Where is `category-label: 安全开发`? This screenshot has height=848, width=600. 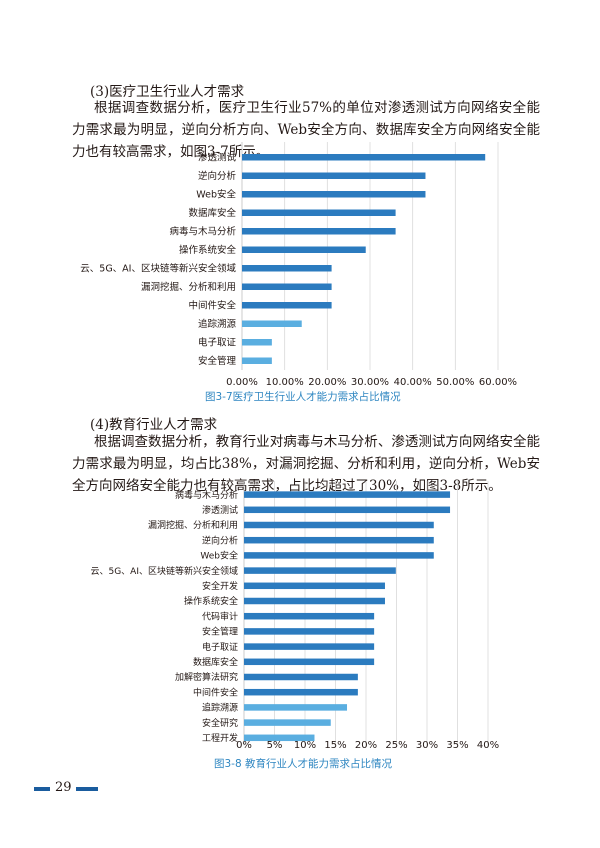
category-label: 安全开发 is located at coordinates (220, 586).